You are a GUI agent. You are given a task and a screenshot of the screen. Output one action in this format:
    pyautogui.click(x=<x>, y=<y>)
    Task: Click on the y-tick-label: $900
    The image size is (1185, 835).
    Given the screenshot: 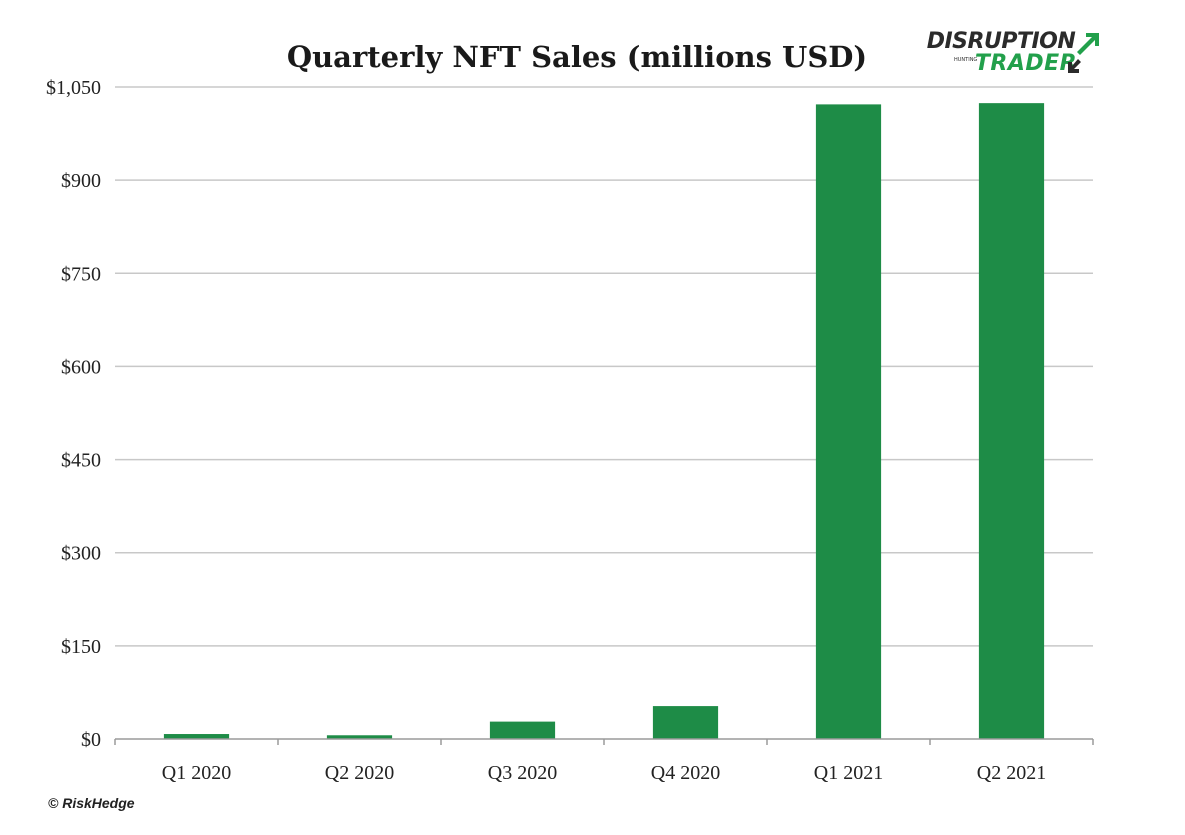 What is the action you would take?
    pyautogui.click(x=81, y=181)
    